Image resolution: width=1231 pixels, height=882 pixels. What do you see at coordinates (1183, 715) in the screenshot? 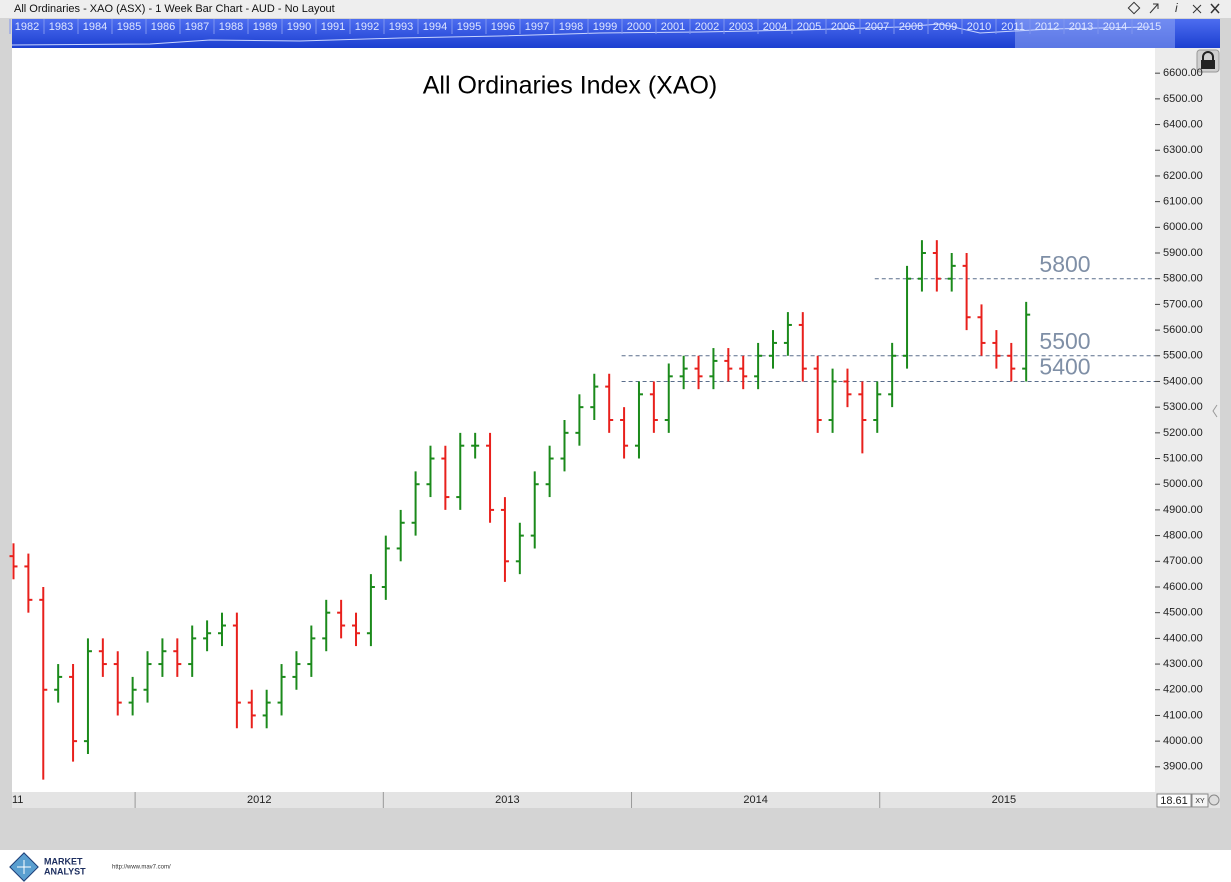
I see `y-tick-label: 4100.00` at bounding box center [1183, 715].